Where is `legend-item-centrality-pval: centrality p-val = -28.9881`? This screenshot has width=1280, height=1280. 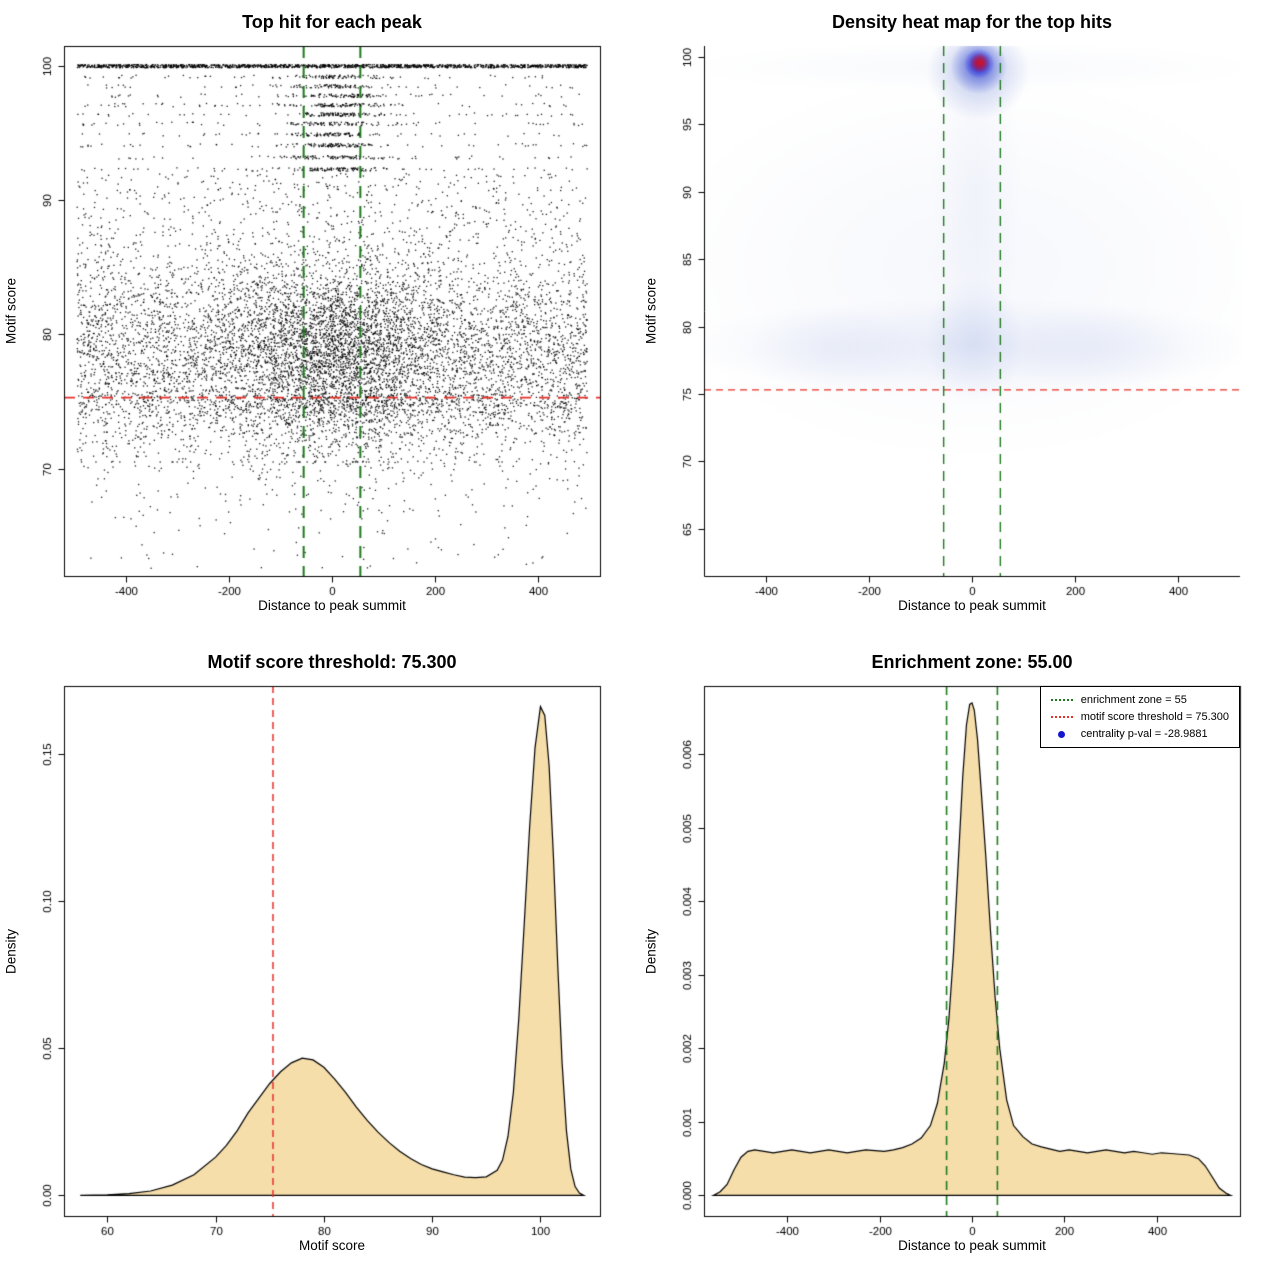 legend-item-centrality-pval: centrality p-val = -28.9881 is located at coordinates (1140, 734).